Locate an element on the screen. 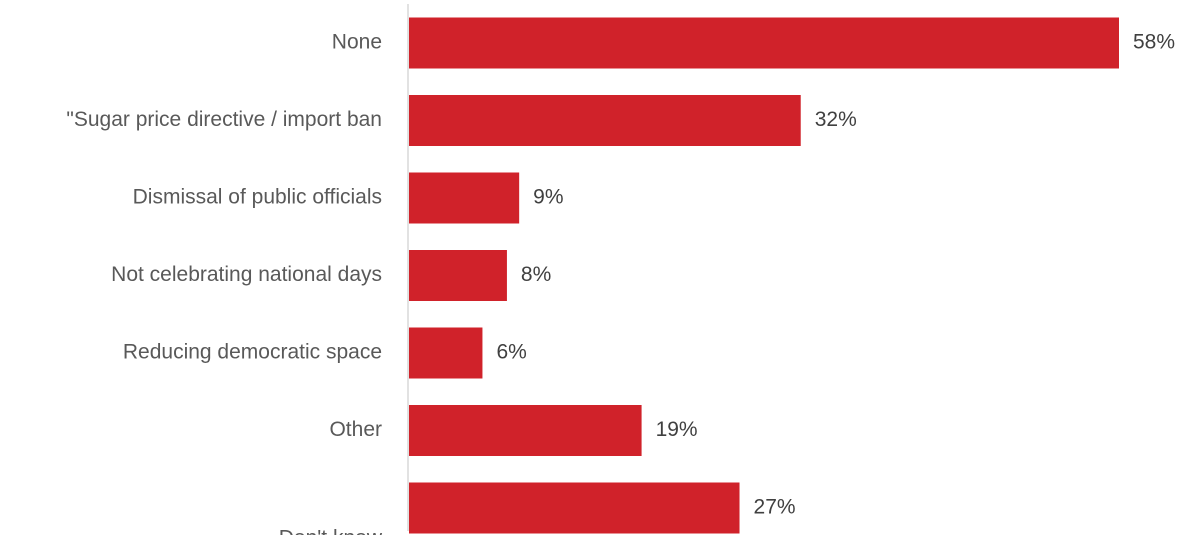  value-label: 9% is located at coordinates (548, 197).